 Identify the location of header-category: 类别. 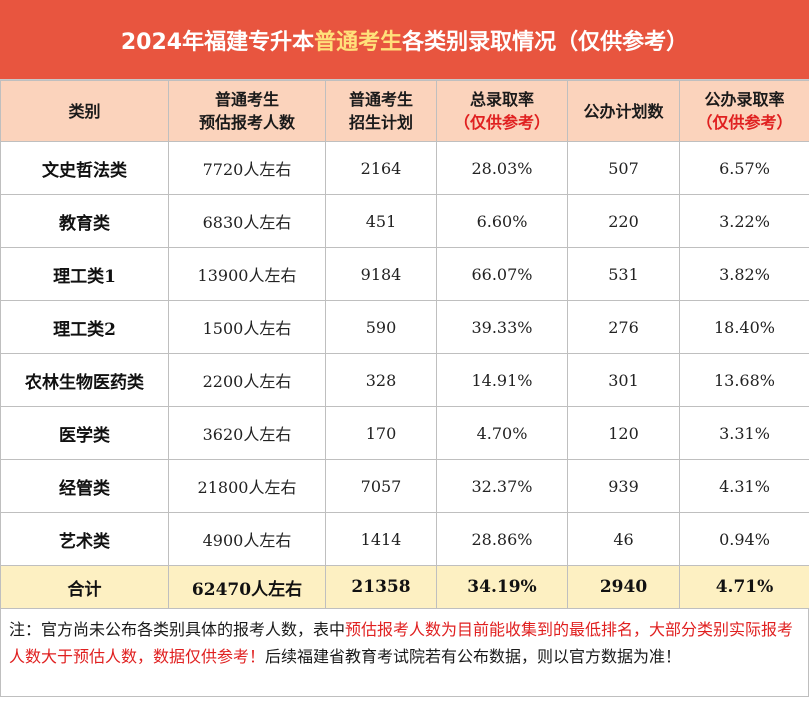
(84, 111).